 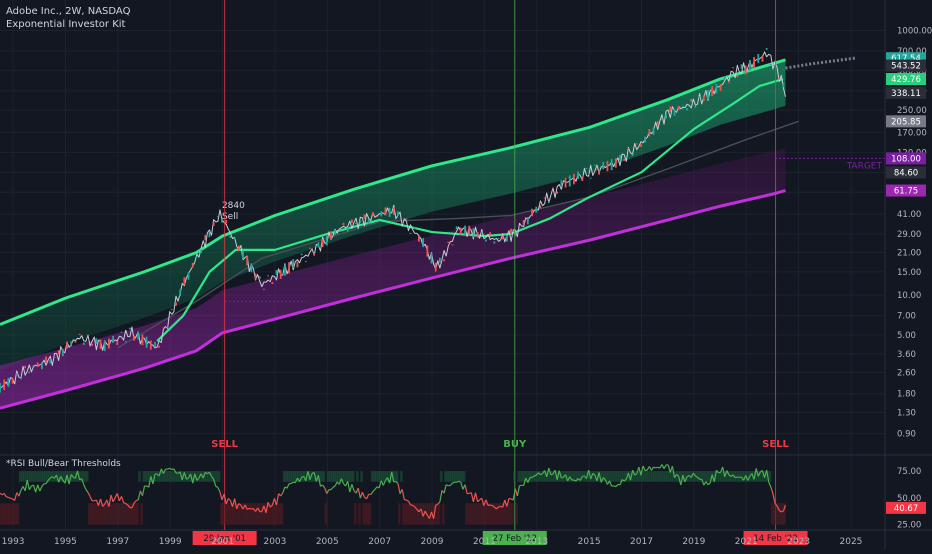 I want to click on y-tick-170.00: 170.00, so click(x=912, y=133).